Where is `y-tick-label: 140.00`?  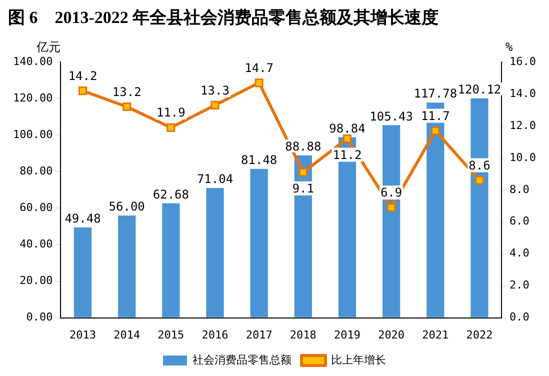
y-tick-label: 140.00 is located at coordinates (32, 61).